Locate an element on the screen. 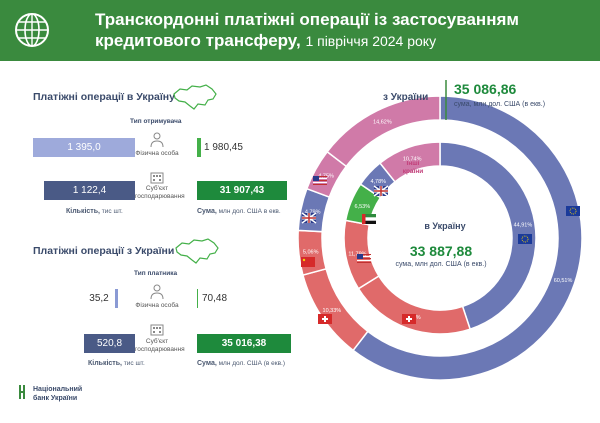 The width and height of the screenshot is (600, 423). individual-count-value: 35,2 is located at coordinates (99, 298).